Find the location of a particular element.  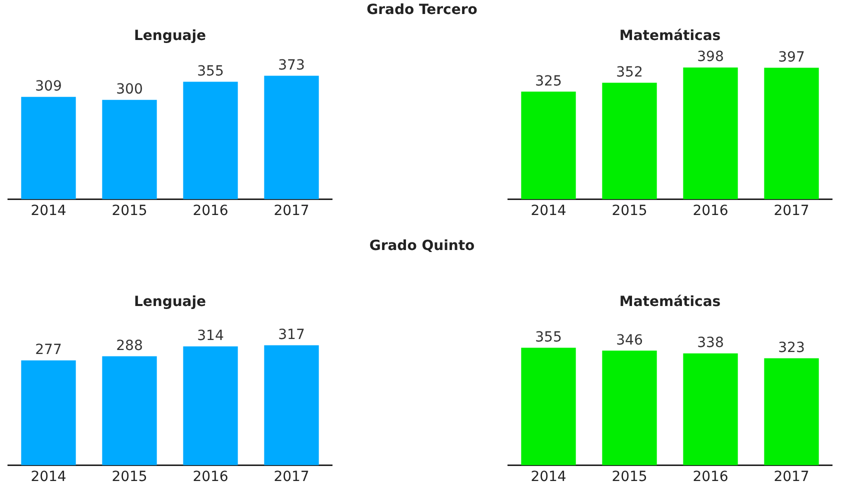

data-label: 397 is located at coordinates (791, 57).